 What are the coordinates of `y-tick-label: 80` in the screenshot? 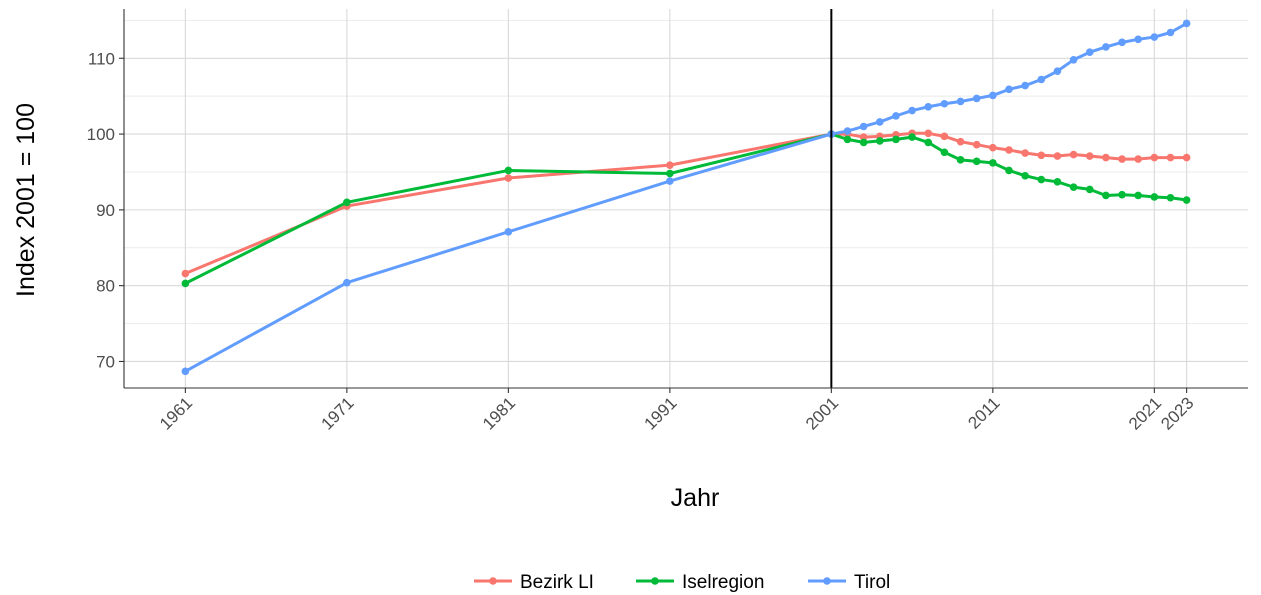 It's located at (105, 286).